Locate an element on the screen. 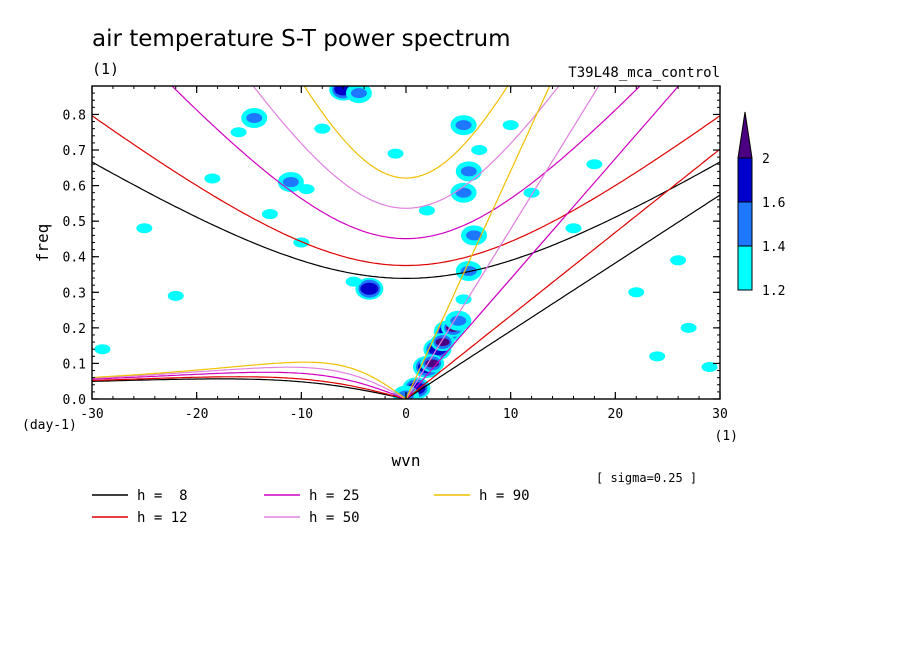 The width and height of the screenshot is (904, 654). colorbar-label: 1.6 is located at coordinates (773, 203).